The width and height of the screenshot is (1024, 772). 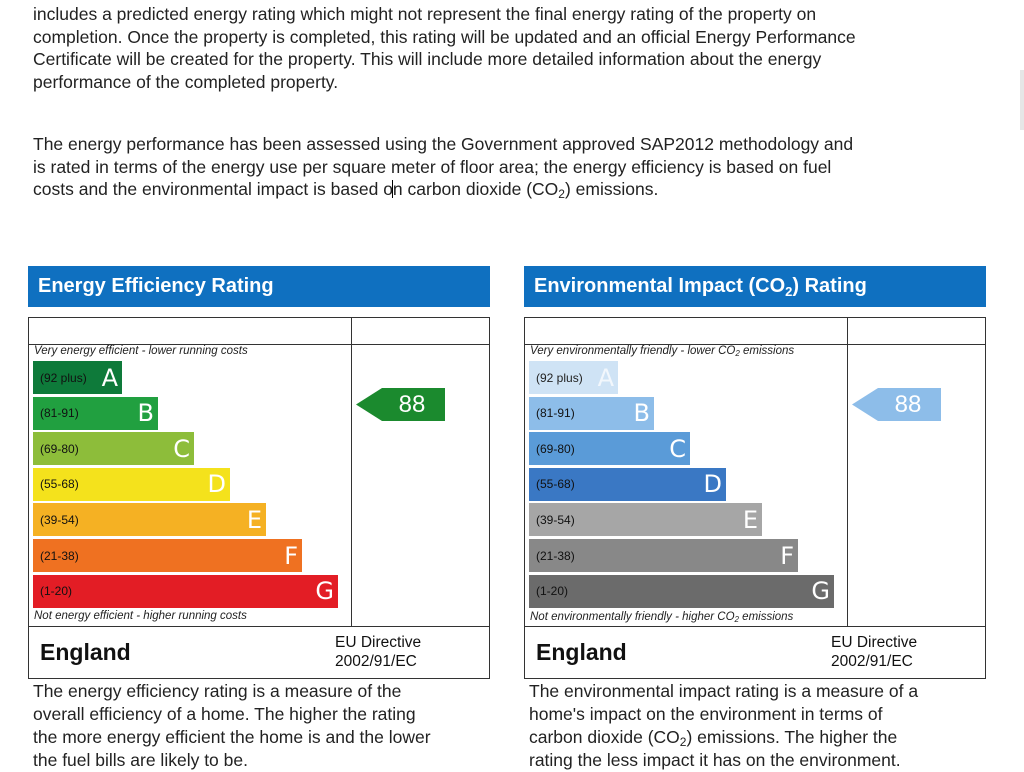 I want to click on scrollbar-hint, so click(x=1022, y=100).